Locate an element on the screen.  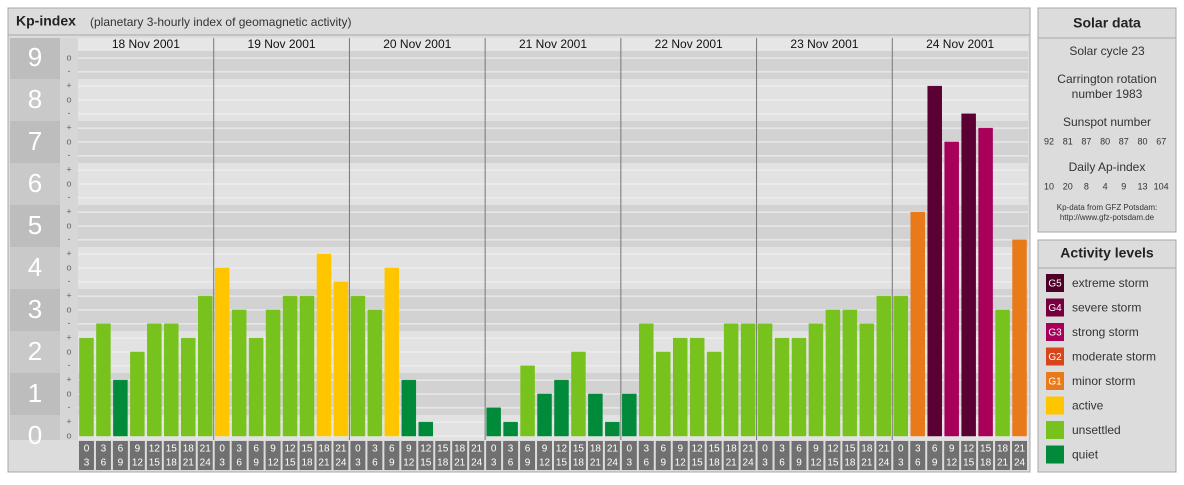
day-label: 24 Nov 2001 is located at coordinates (960, 44).